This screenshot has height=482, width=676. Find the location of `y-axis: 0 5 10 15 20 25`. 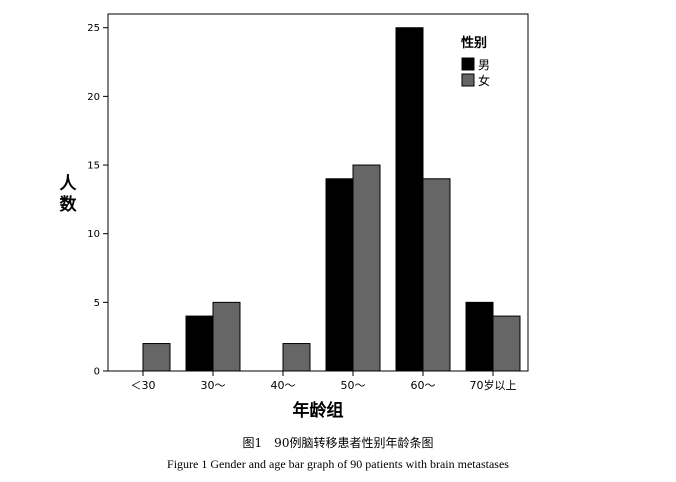

y-axis: 0 5 10 15 20 25 is located at coordinates (97, 200).